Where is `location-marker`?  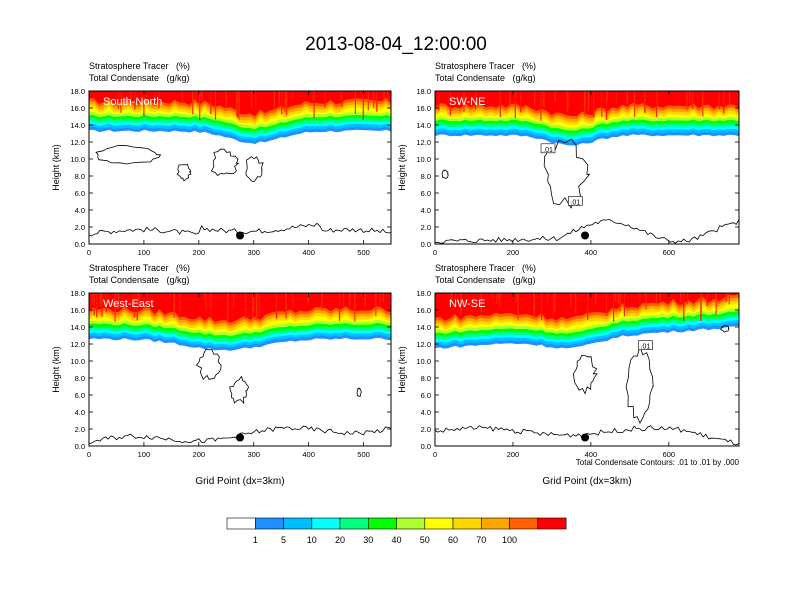
location-marker is located at coordinates (585, 235).